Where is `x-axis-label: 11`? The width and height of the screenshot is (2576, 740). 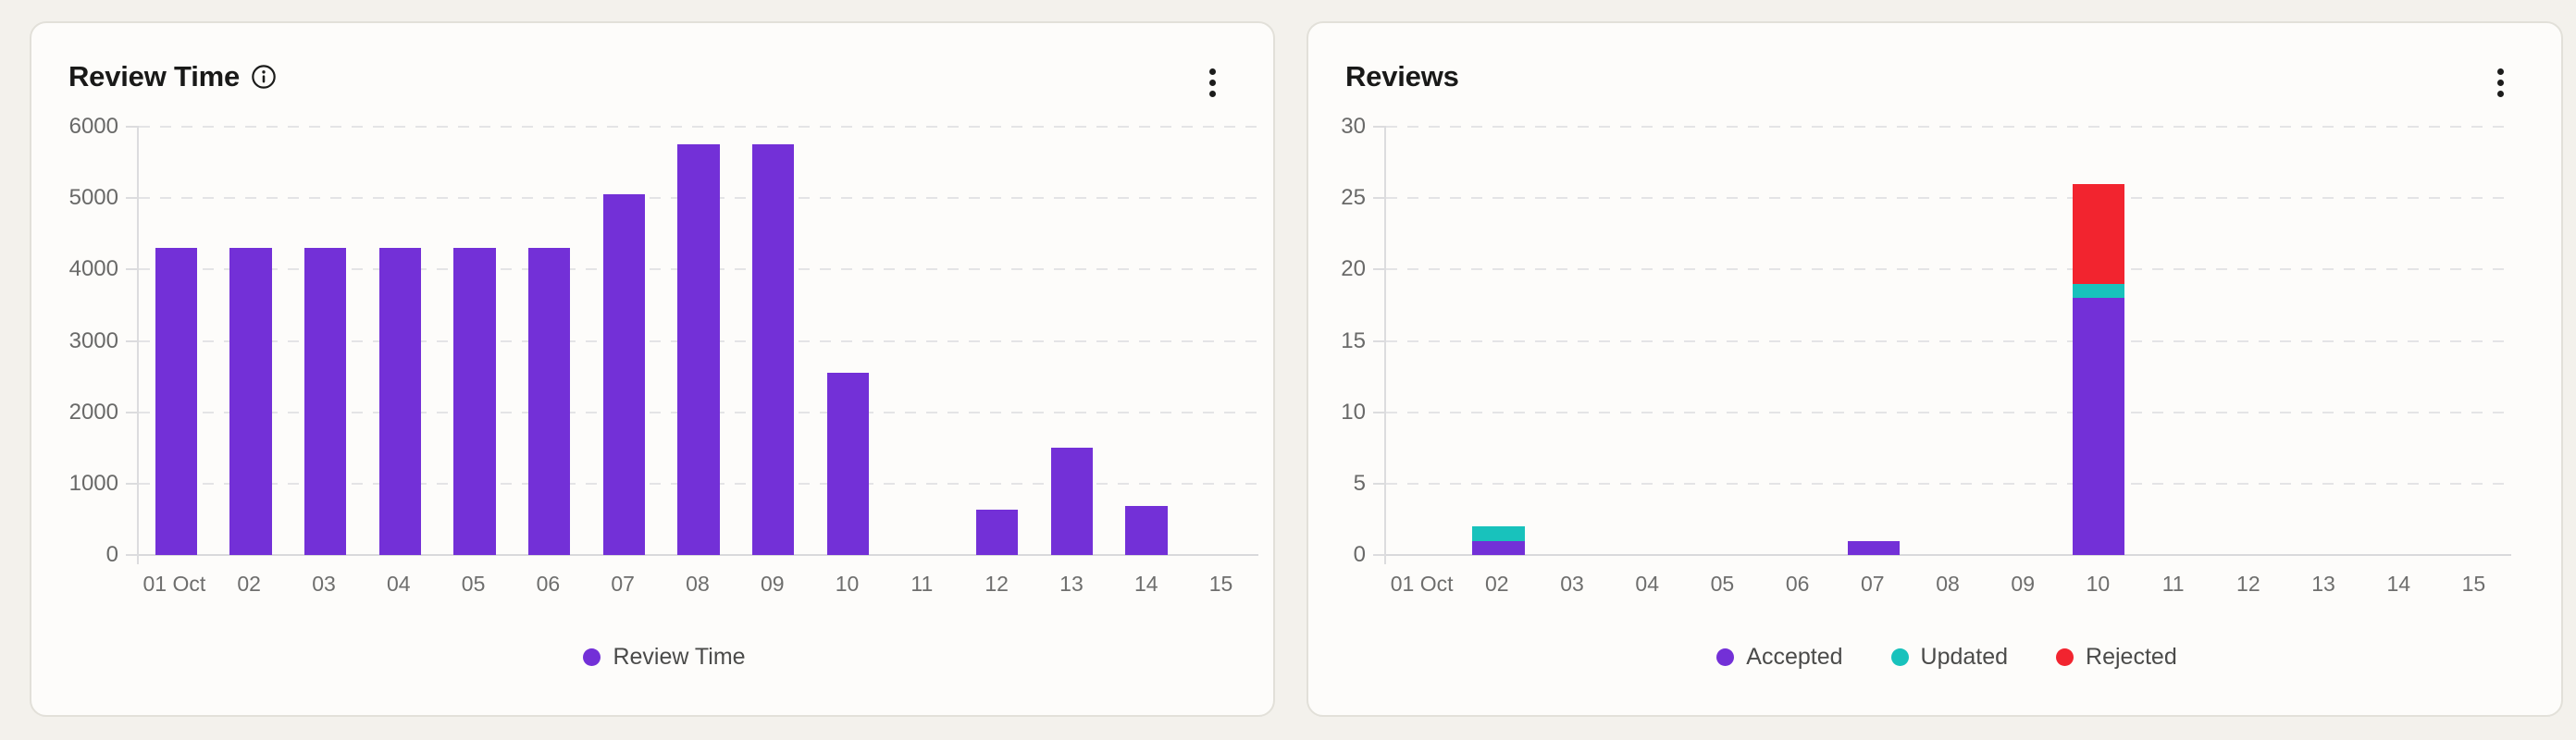 x-axis-label: 11 is located at coordinates (922, 584).